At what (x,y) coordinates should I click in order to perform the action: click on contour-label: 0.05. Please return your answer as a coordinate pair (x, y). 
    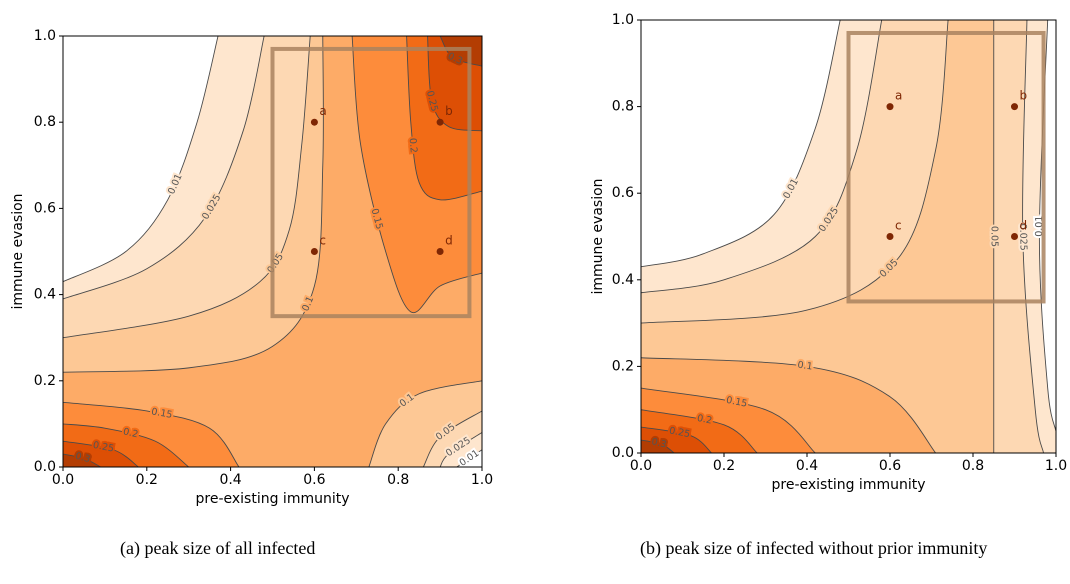
    Looking at the image, I should click on (993, 236).